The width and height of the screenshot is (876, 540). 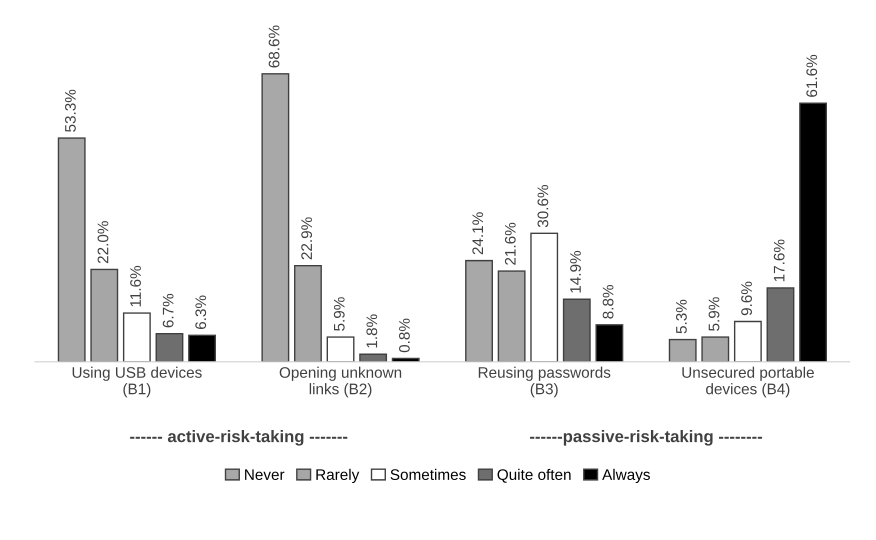 I want to click on text: ------passive-risk-taking --------, so click(x=646, y=438).